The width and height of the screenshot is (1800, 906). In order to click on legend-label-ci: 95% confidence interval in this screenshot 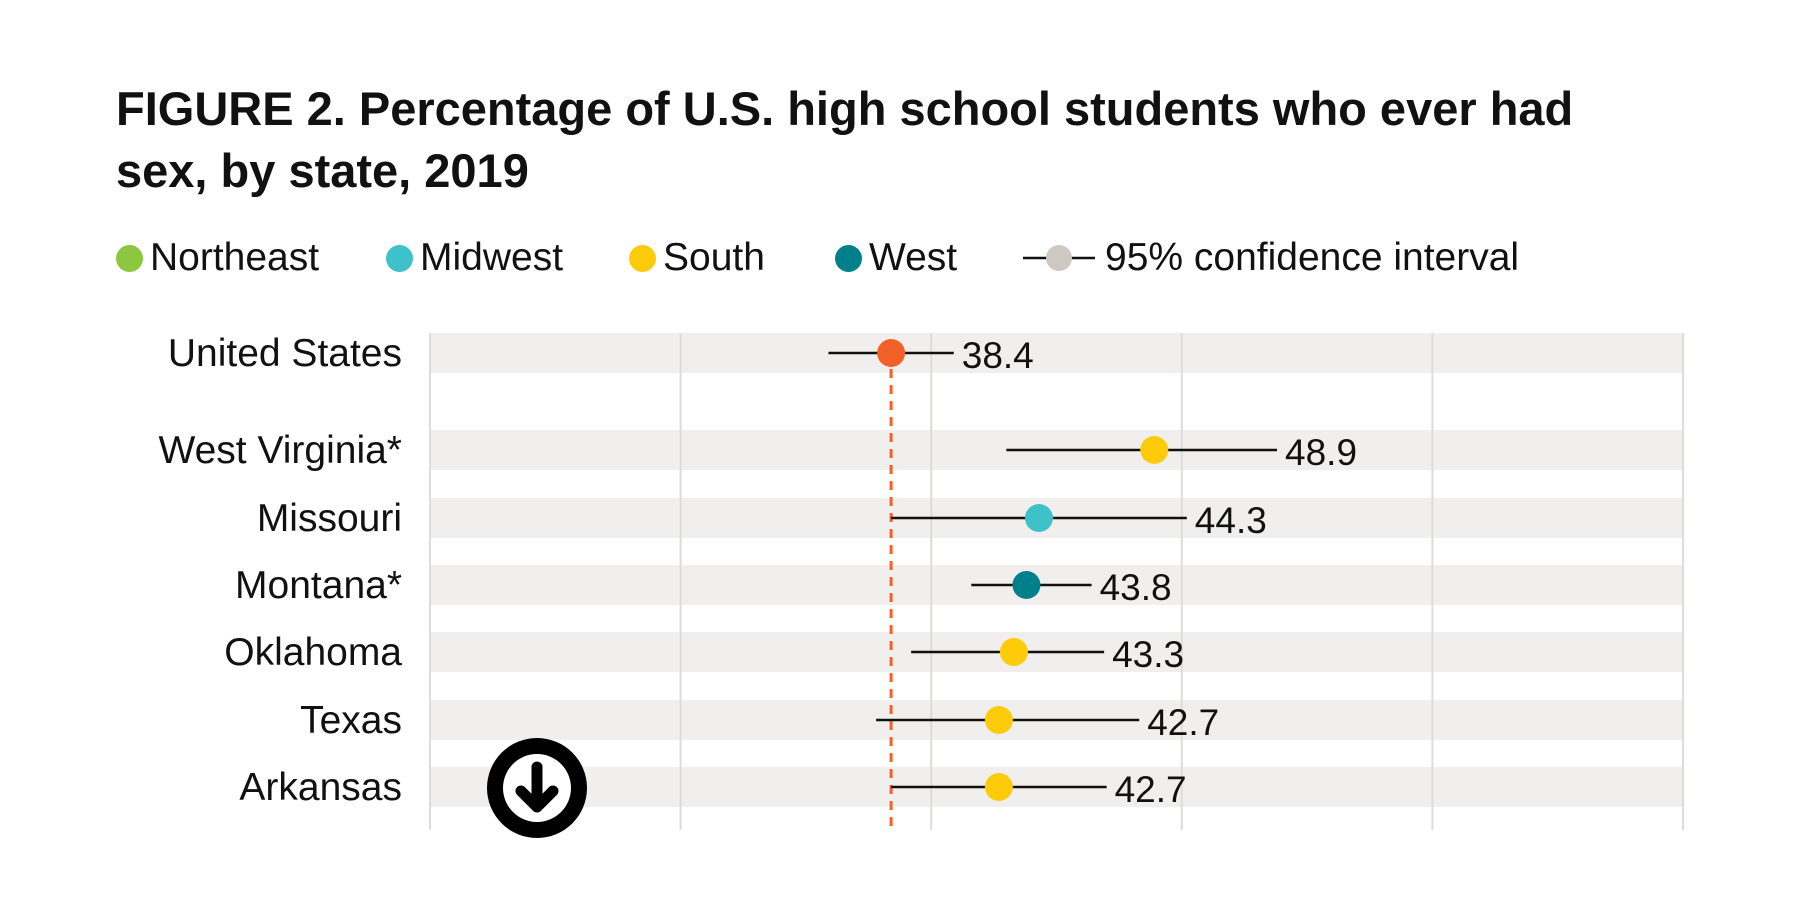, I will do `click(1312, 257)`.